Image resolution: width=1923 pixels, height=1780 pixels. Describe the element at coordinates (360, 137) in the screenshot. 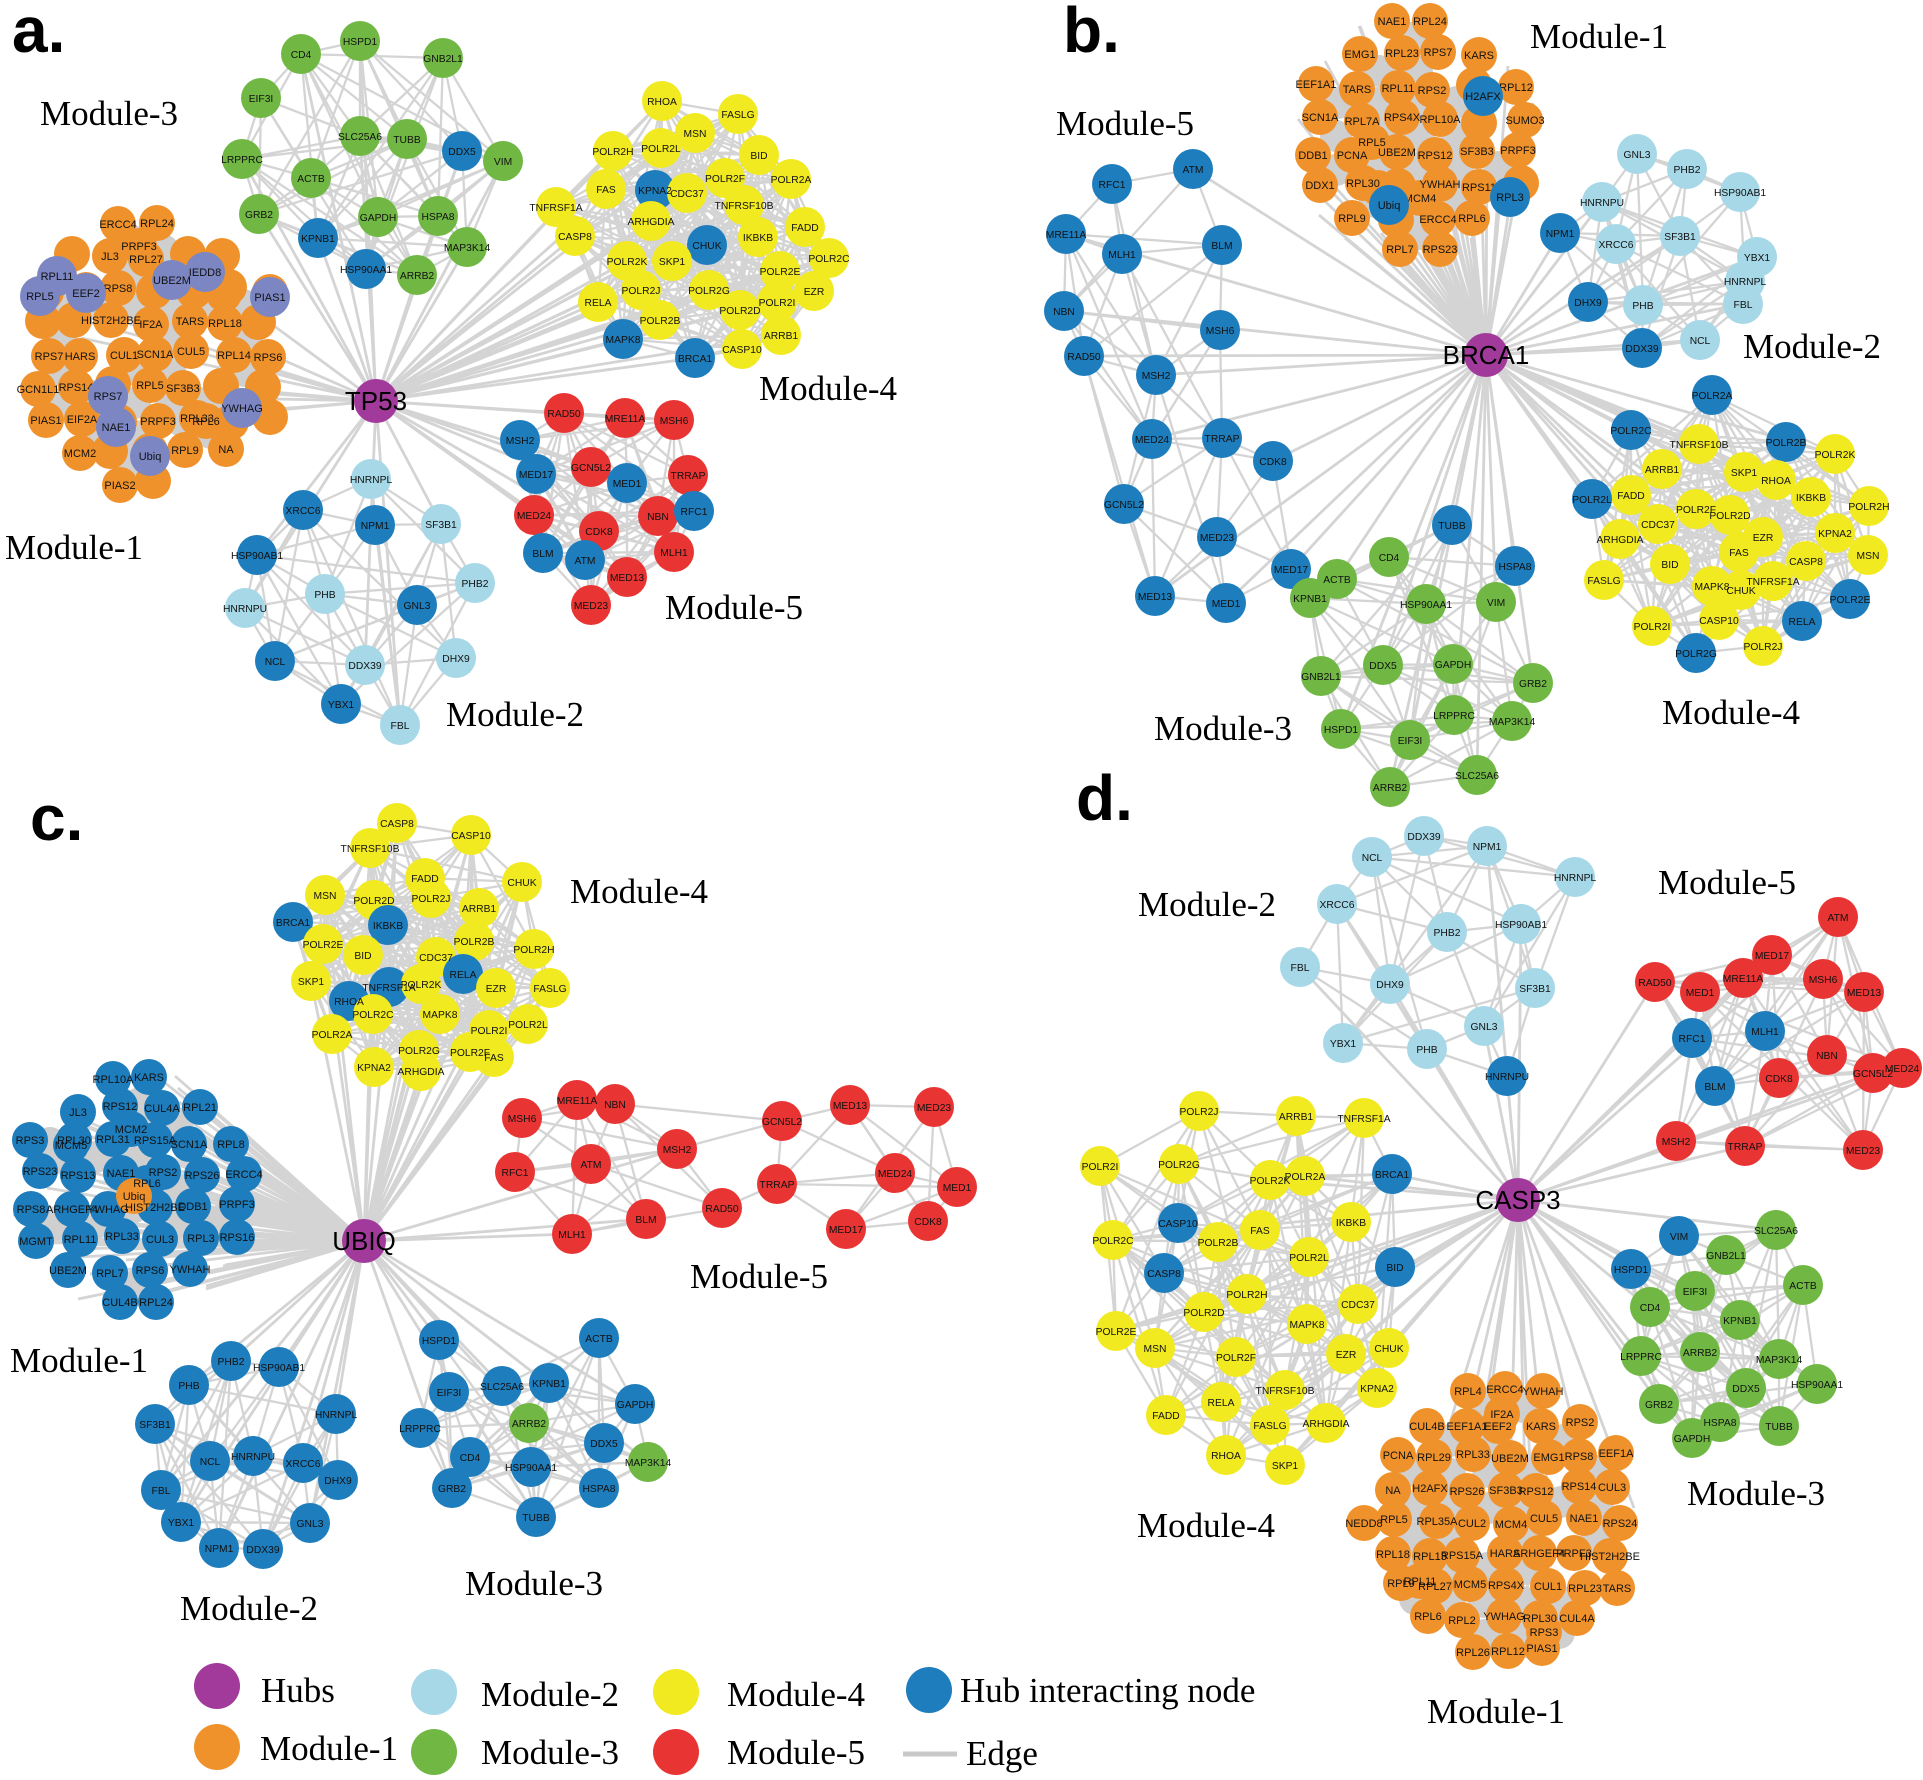

I see `svg-text: SLC25A6` at that location.